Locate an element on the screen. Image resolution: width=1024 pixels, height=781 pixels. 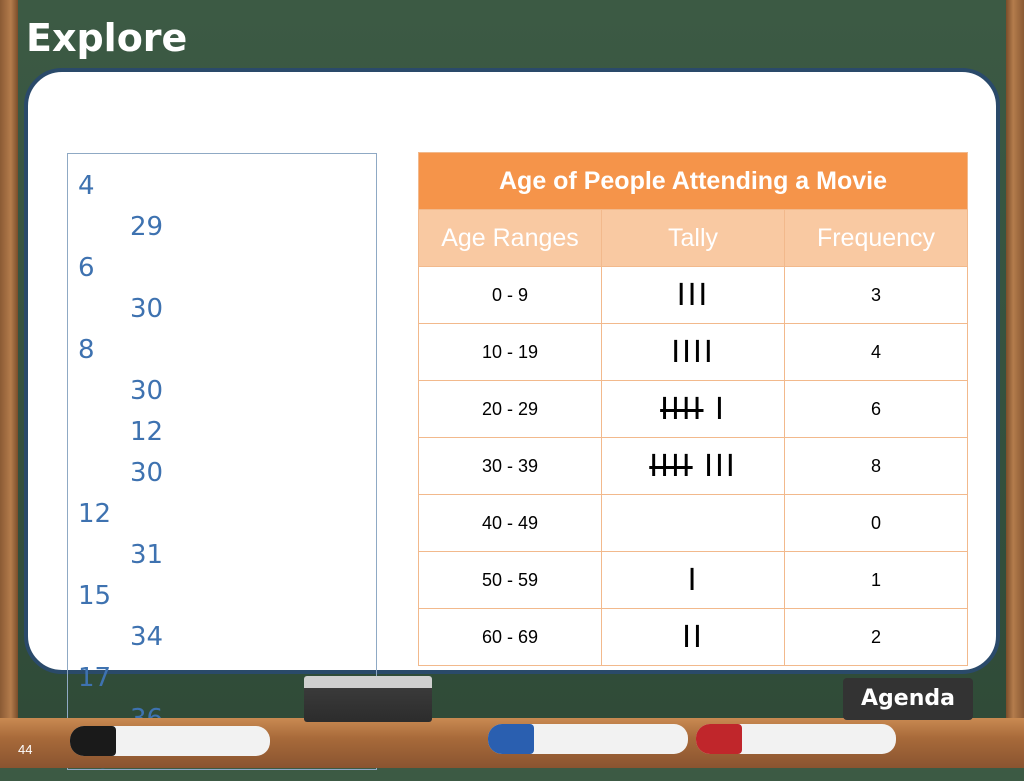
board-frame-right is located at coordinates (1015, 384).